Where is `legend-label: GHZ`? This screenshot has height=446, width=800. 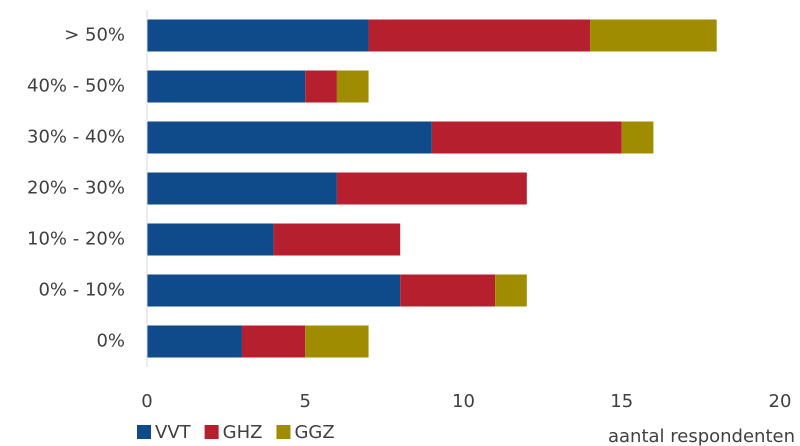
legend-label: GHZ is located at coordinates (243, 432).